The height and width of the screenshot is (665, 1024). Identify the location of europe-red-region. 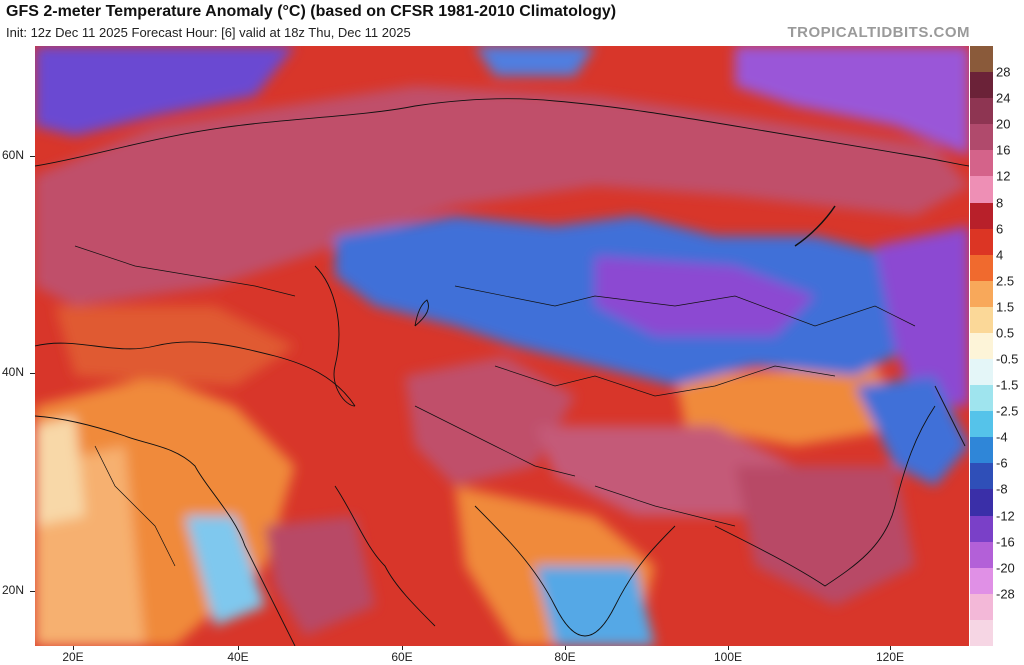
(175, 346).